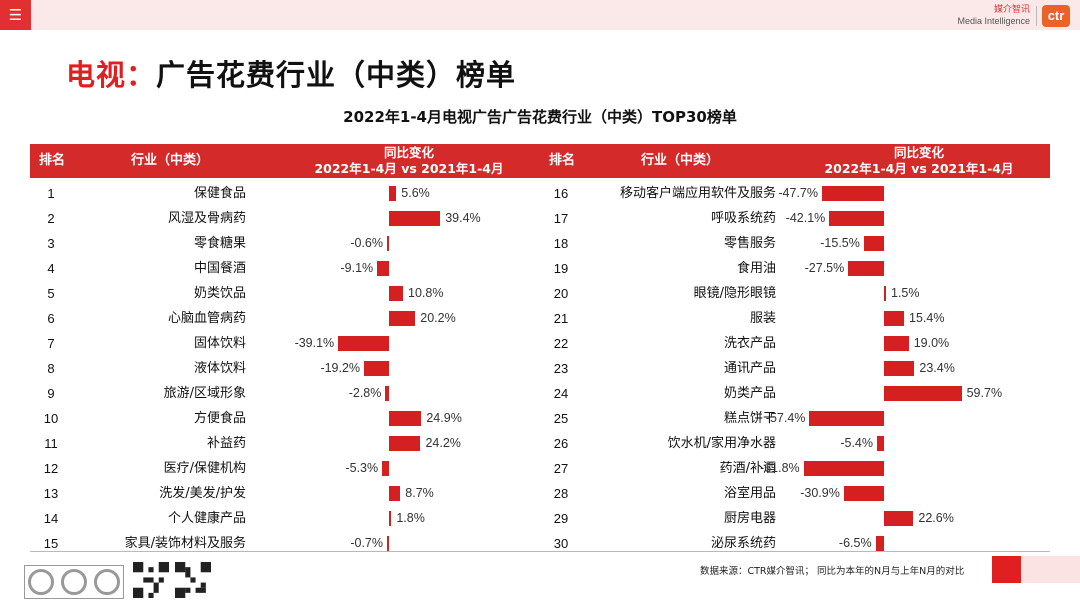 This screenshot has height=608, width=1080. I want to click on value-label: 19.0%, so click(931, 343).